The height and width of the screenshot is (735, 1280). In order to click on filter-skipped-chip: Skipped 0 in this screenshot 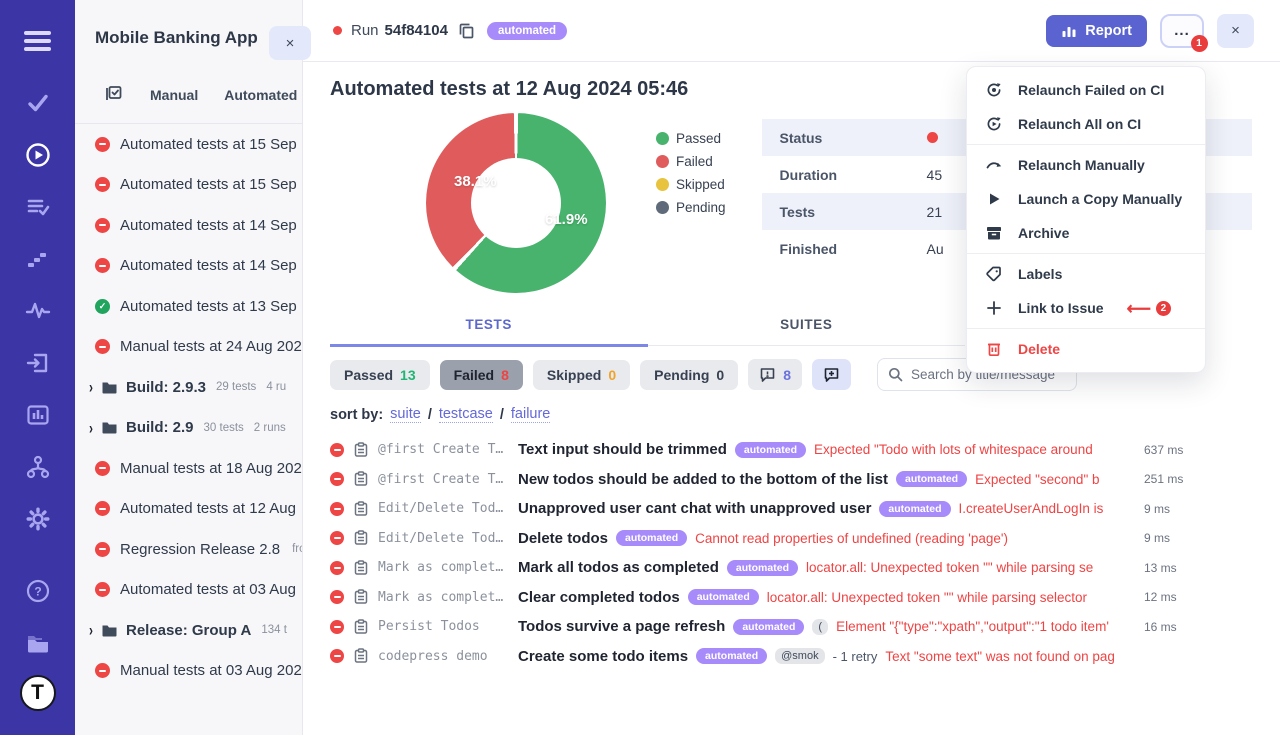, I will do `click(581, 374)`.